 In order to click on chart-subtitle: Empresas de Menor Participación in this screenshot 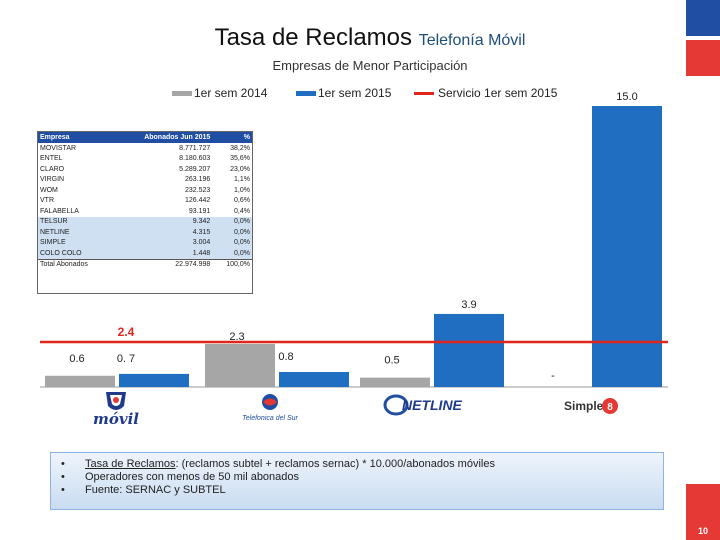, I will do `click(370, 65)`.